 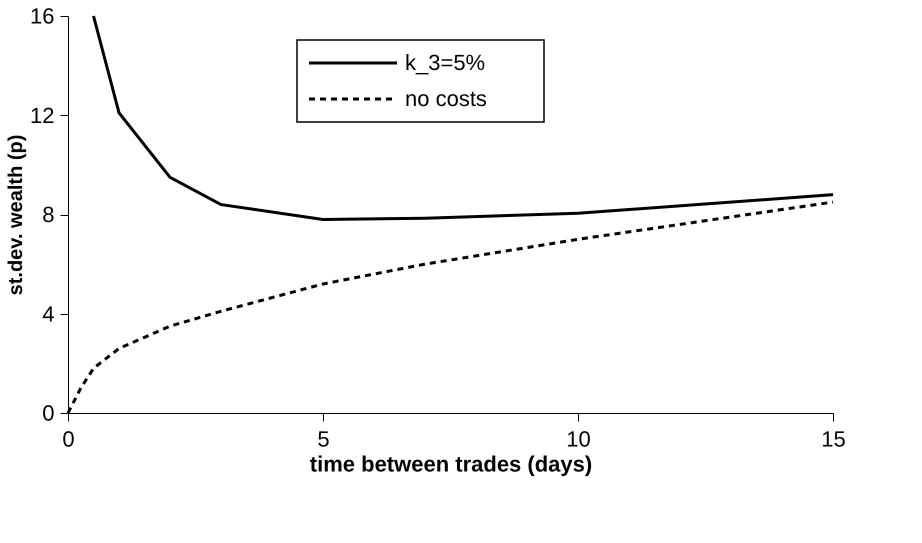 I want to click on y-axis-title: st.dev. wealth (p), so click(x=16, y=215).